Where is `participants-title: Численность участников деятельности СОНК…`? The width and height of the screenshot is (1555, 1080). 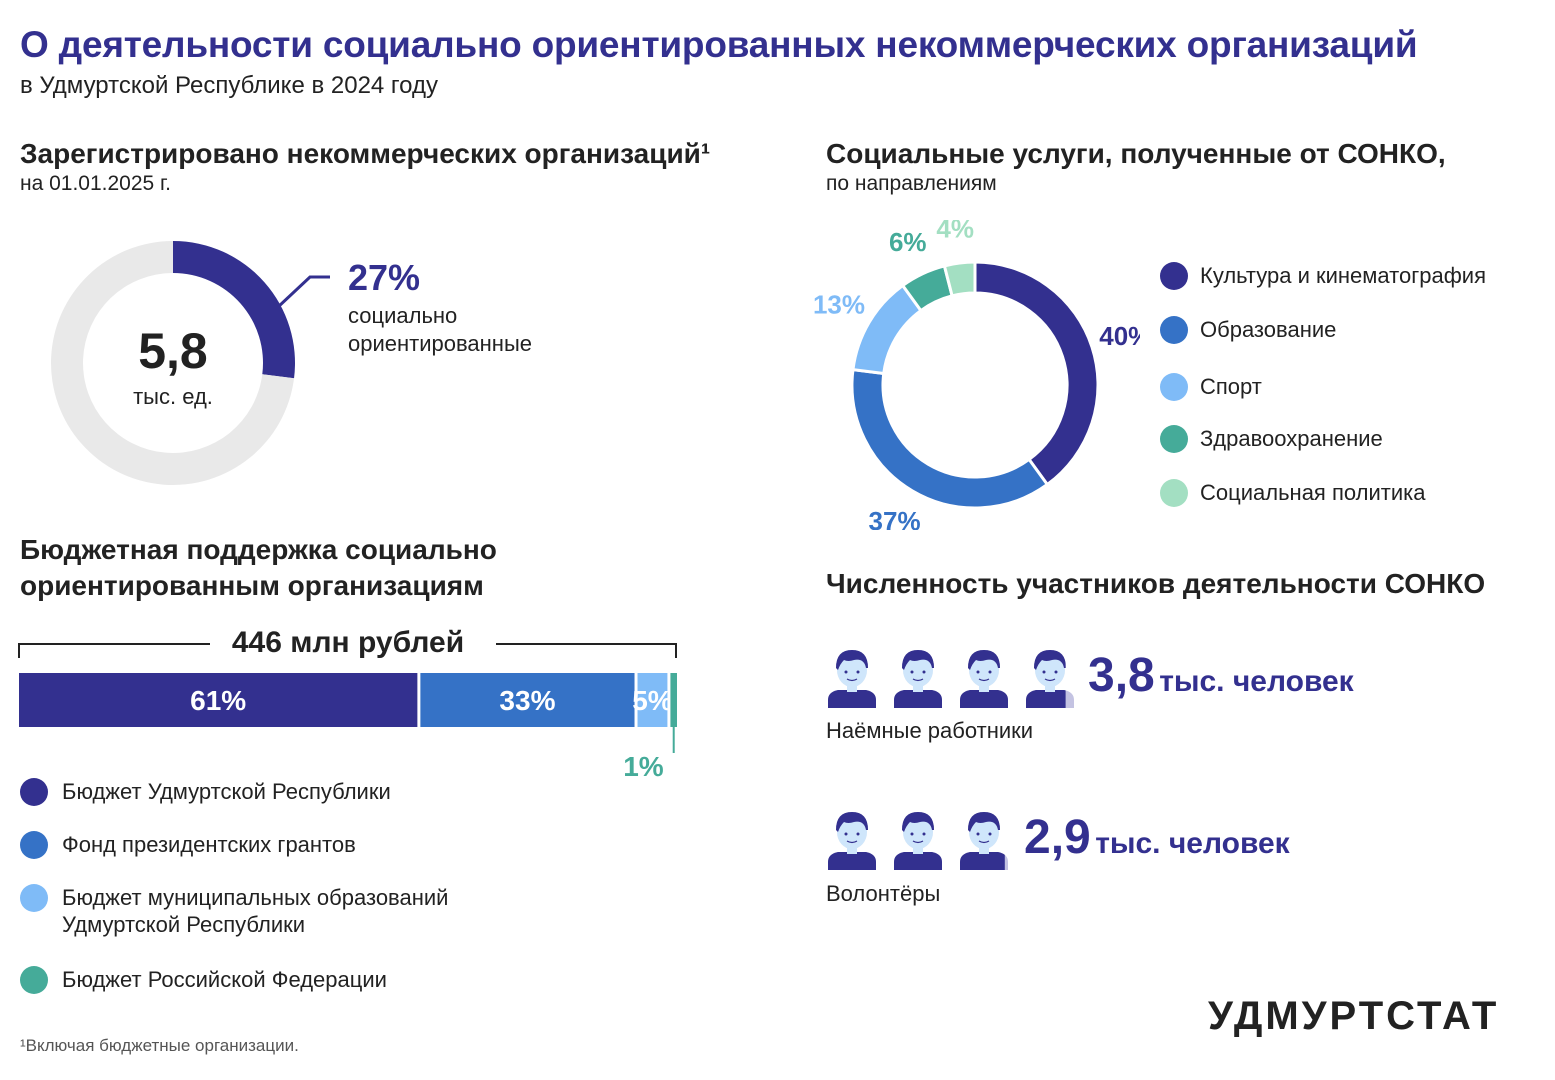 participants-title: Численность участников деятельности СОНК… is located at coordinates (1156, 583).